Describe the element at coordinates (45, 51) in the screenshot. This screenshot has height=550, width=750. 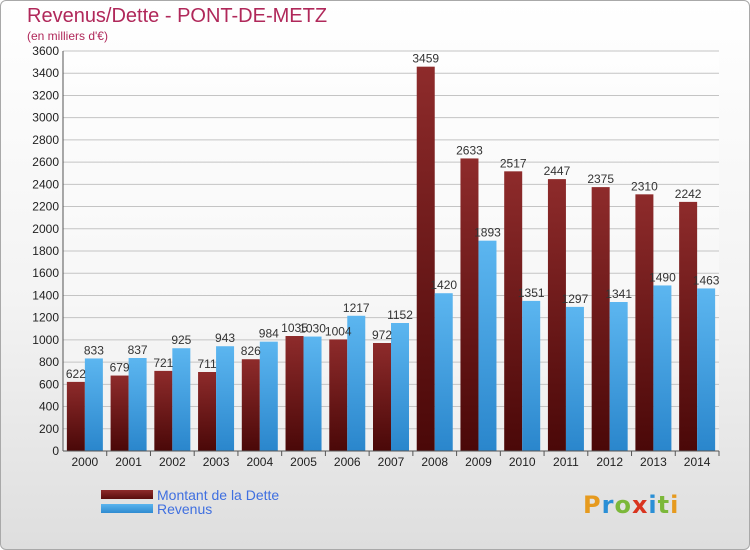
I see `y-tick-label: 3600` at that location.